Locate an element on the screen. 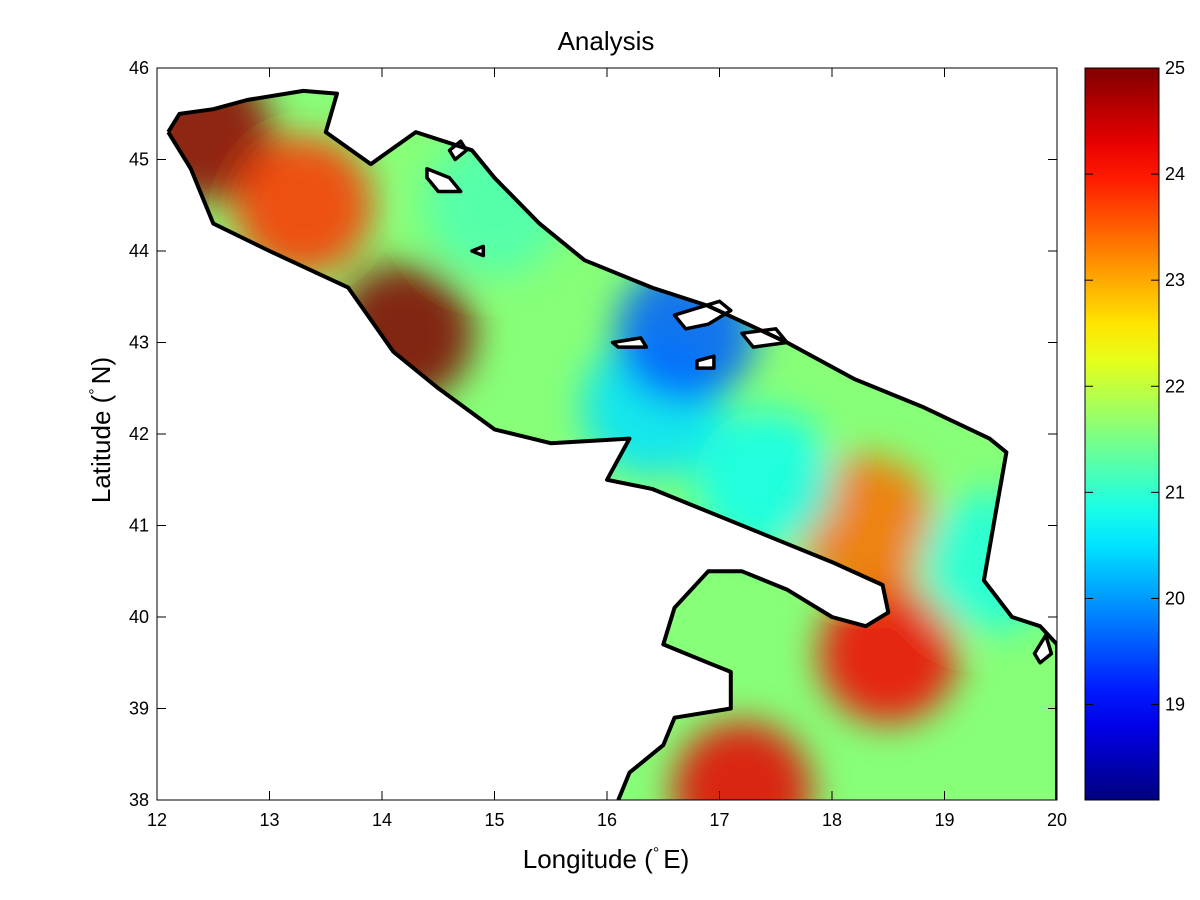 The image size is (1200, 900). colorbar-tick-label: 25 is located at coordinates (1175, 68).